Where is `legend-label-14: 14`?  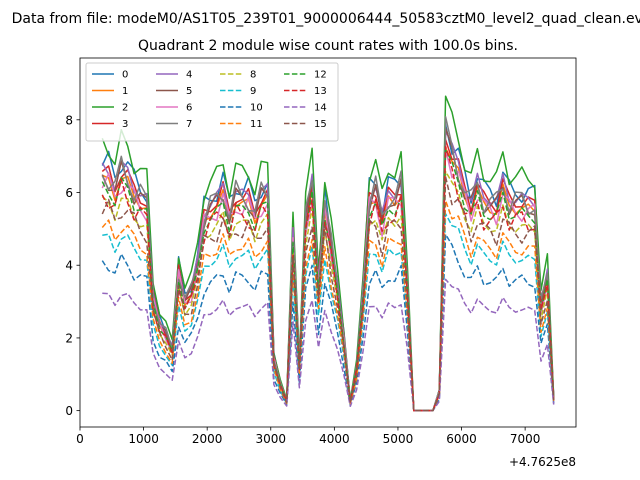 legend-label-14: 14 is located at coordinates (320, 108).